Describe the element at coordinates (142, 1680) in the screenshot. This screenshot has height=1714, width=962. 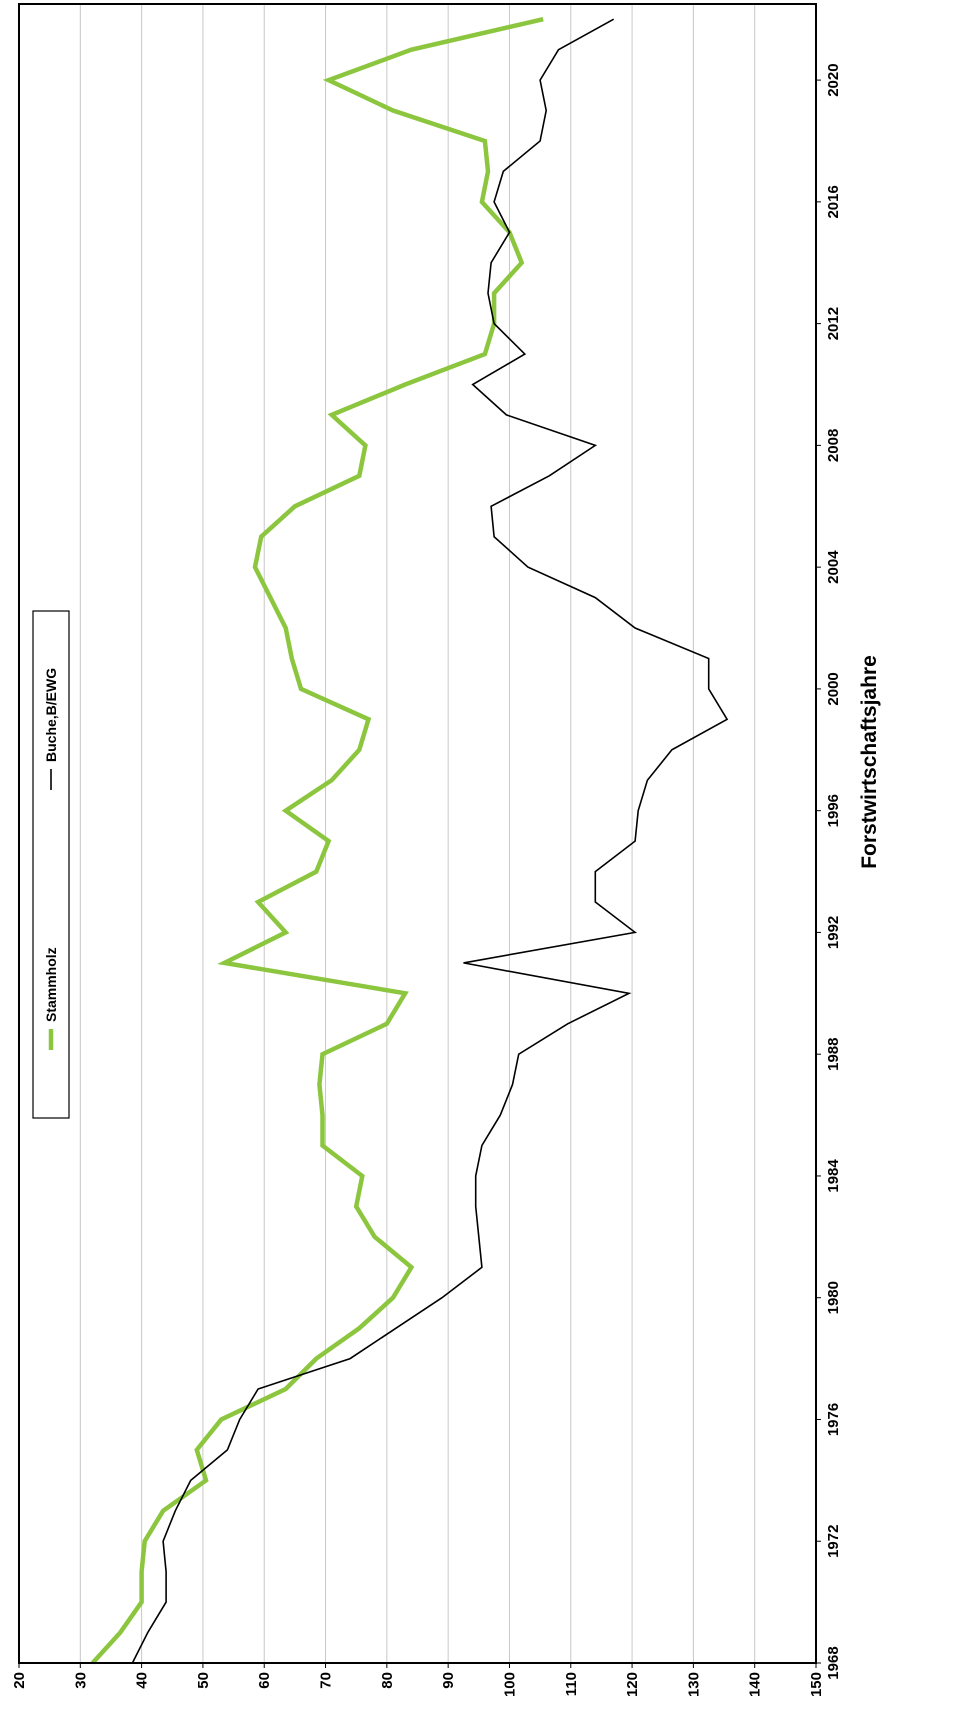
I see `value-tick-label-40: 40` at that location.